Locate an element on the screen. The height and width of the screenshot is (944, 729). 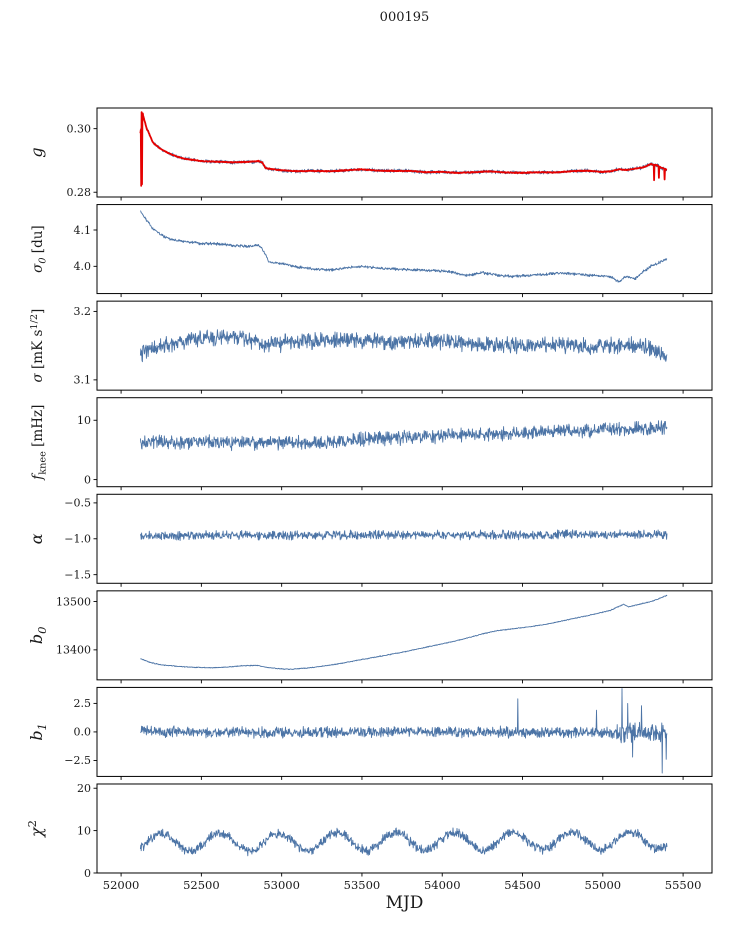
g-fit-line is located at coordinates (403, 149).